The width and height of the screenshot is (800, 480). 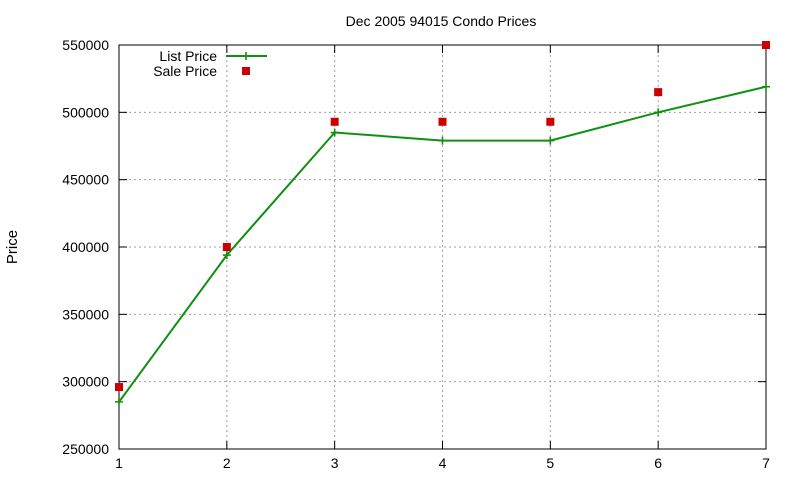 What do you see at coordinates (85, 449) in the screenshot?
I see `y-tick-label: 250000` at bounding box center [85, 449].